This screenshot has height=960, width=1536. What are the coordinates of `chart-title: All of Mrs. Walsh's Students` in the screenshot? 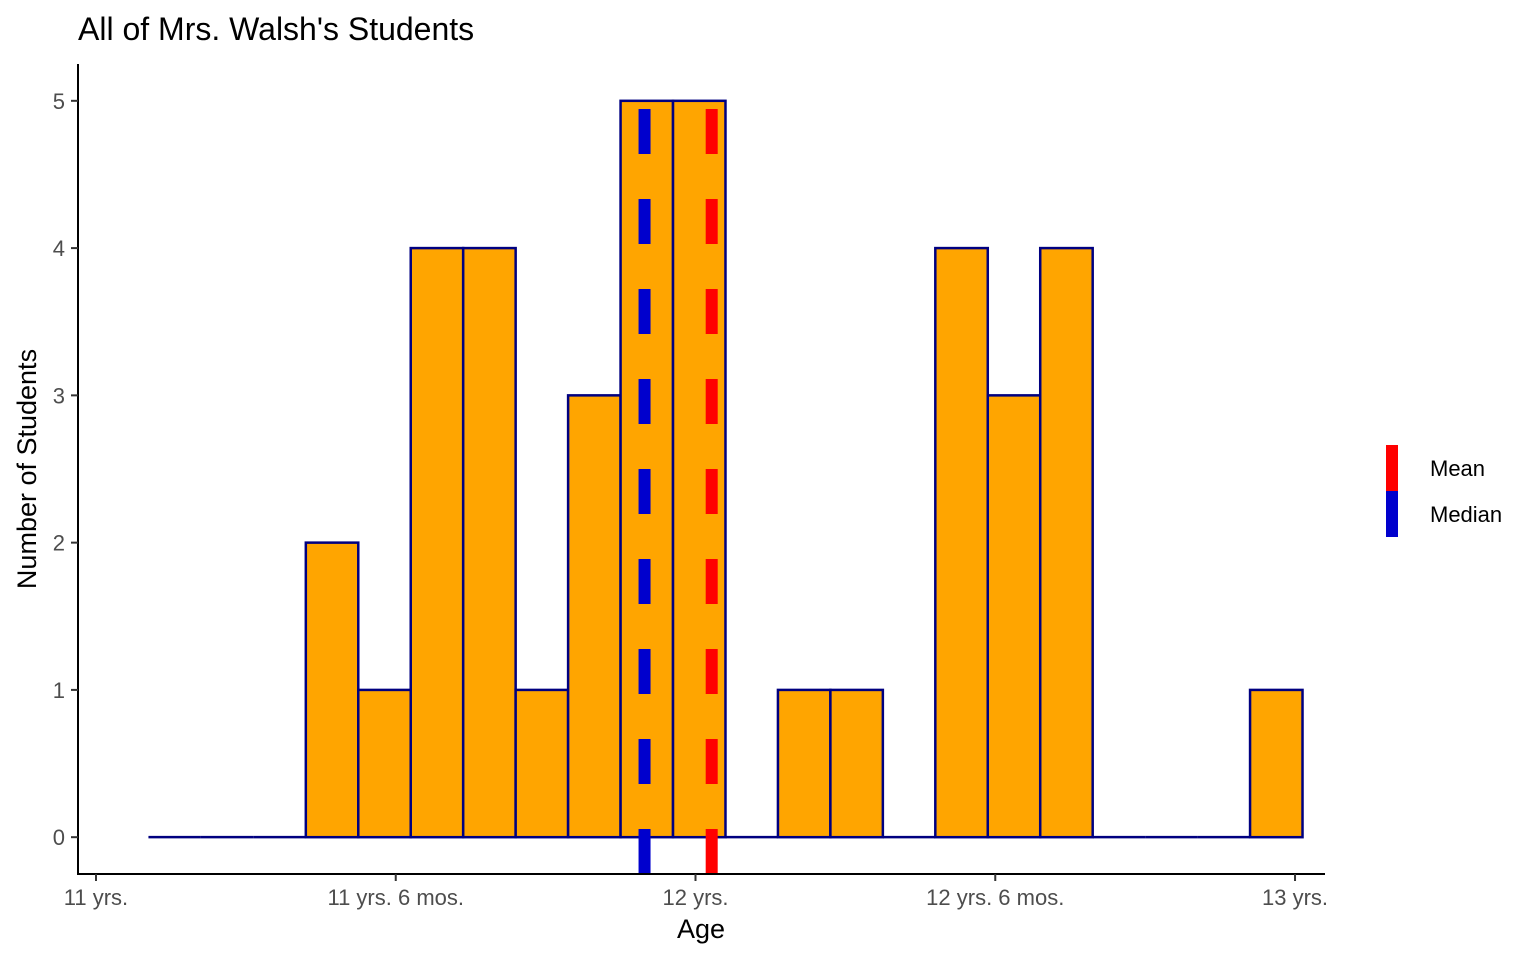 It's located at (276, 29).